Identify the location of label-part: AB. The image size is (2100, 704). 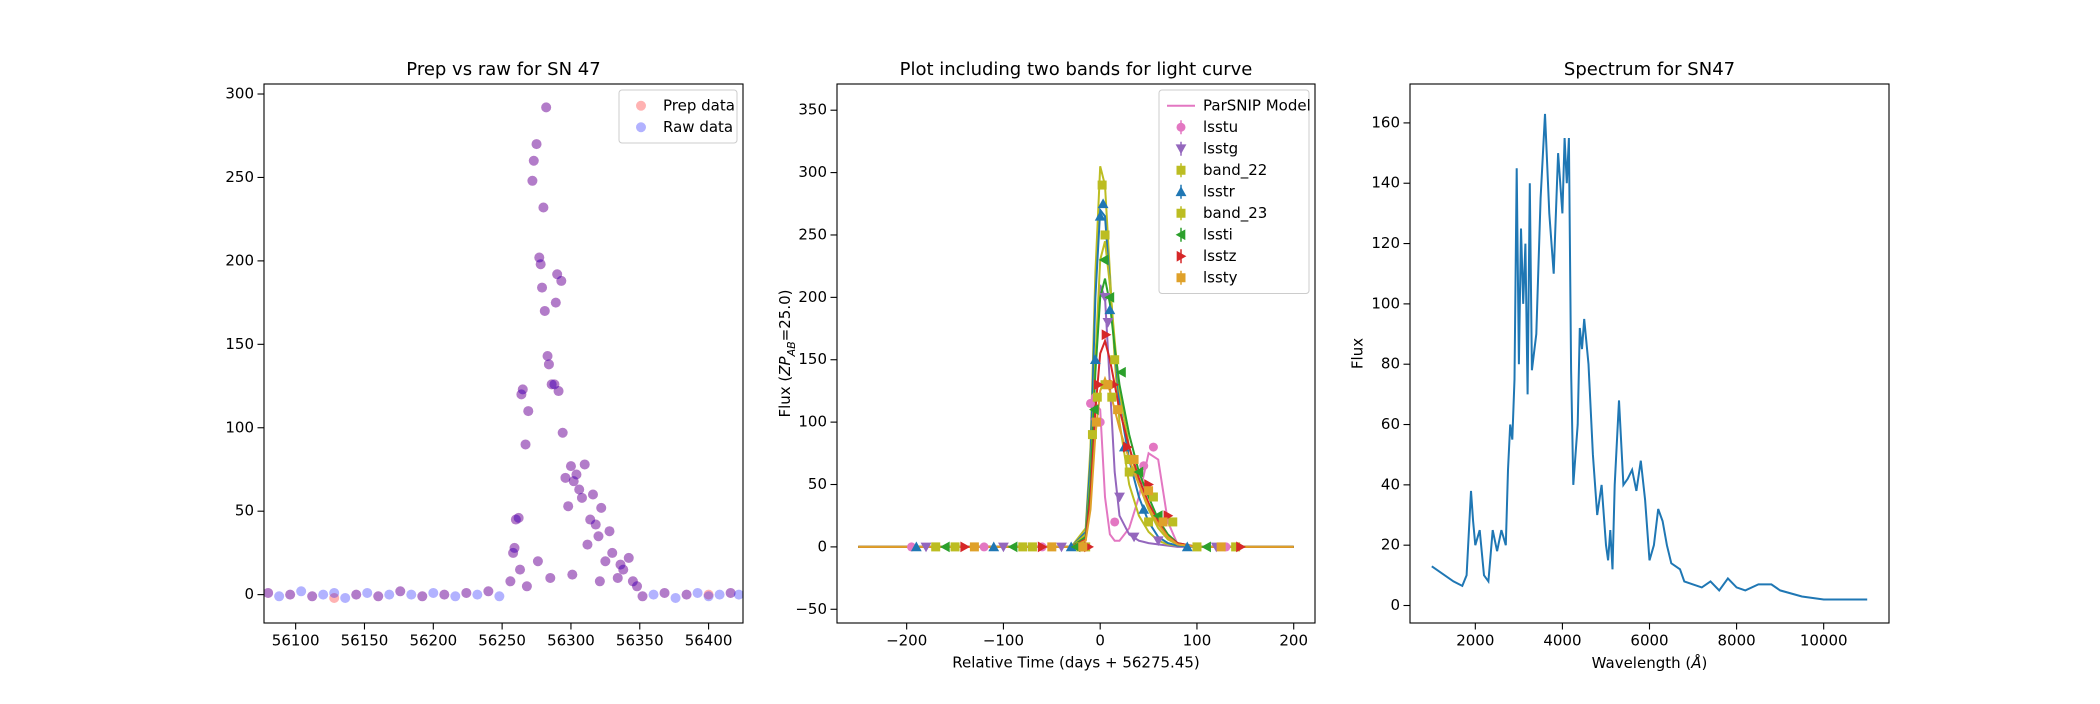
(791, 349).